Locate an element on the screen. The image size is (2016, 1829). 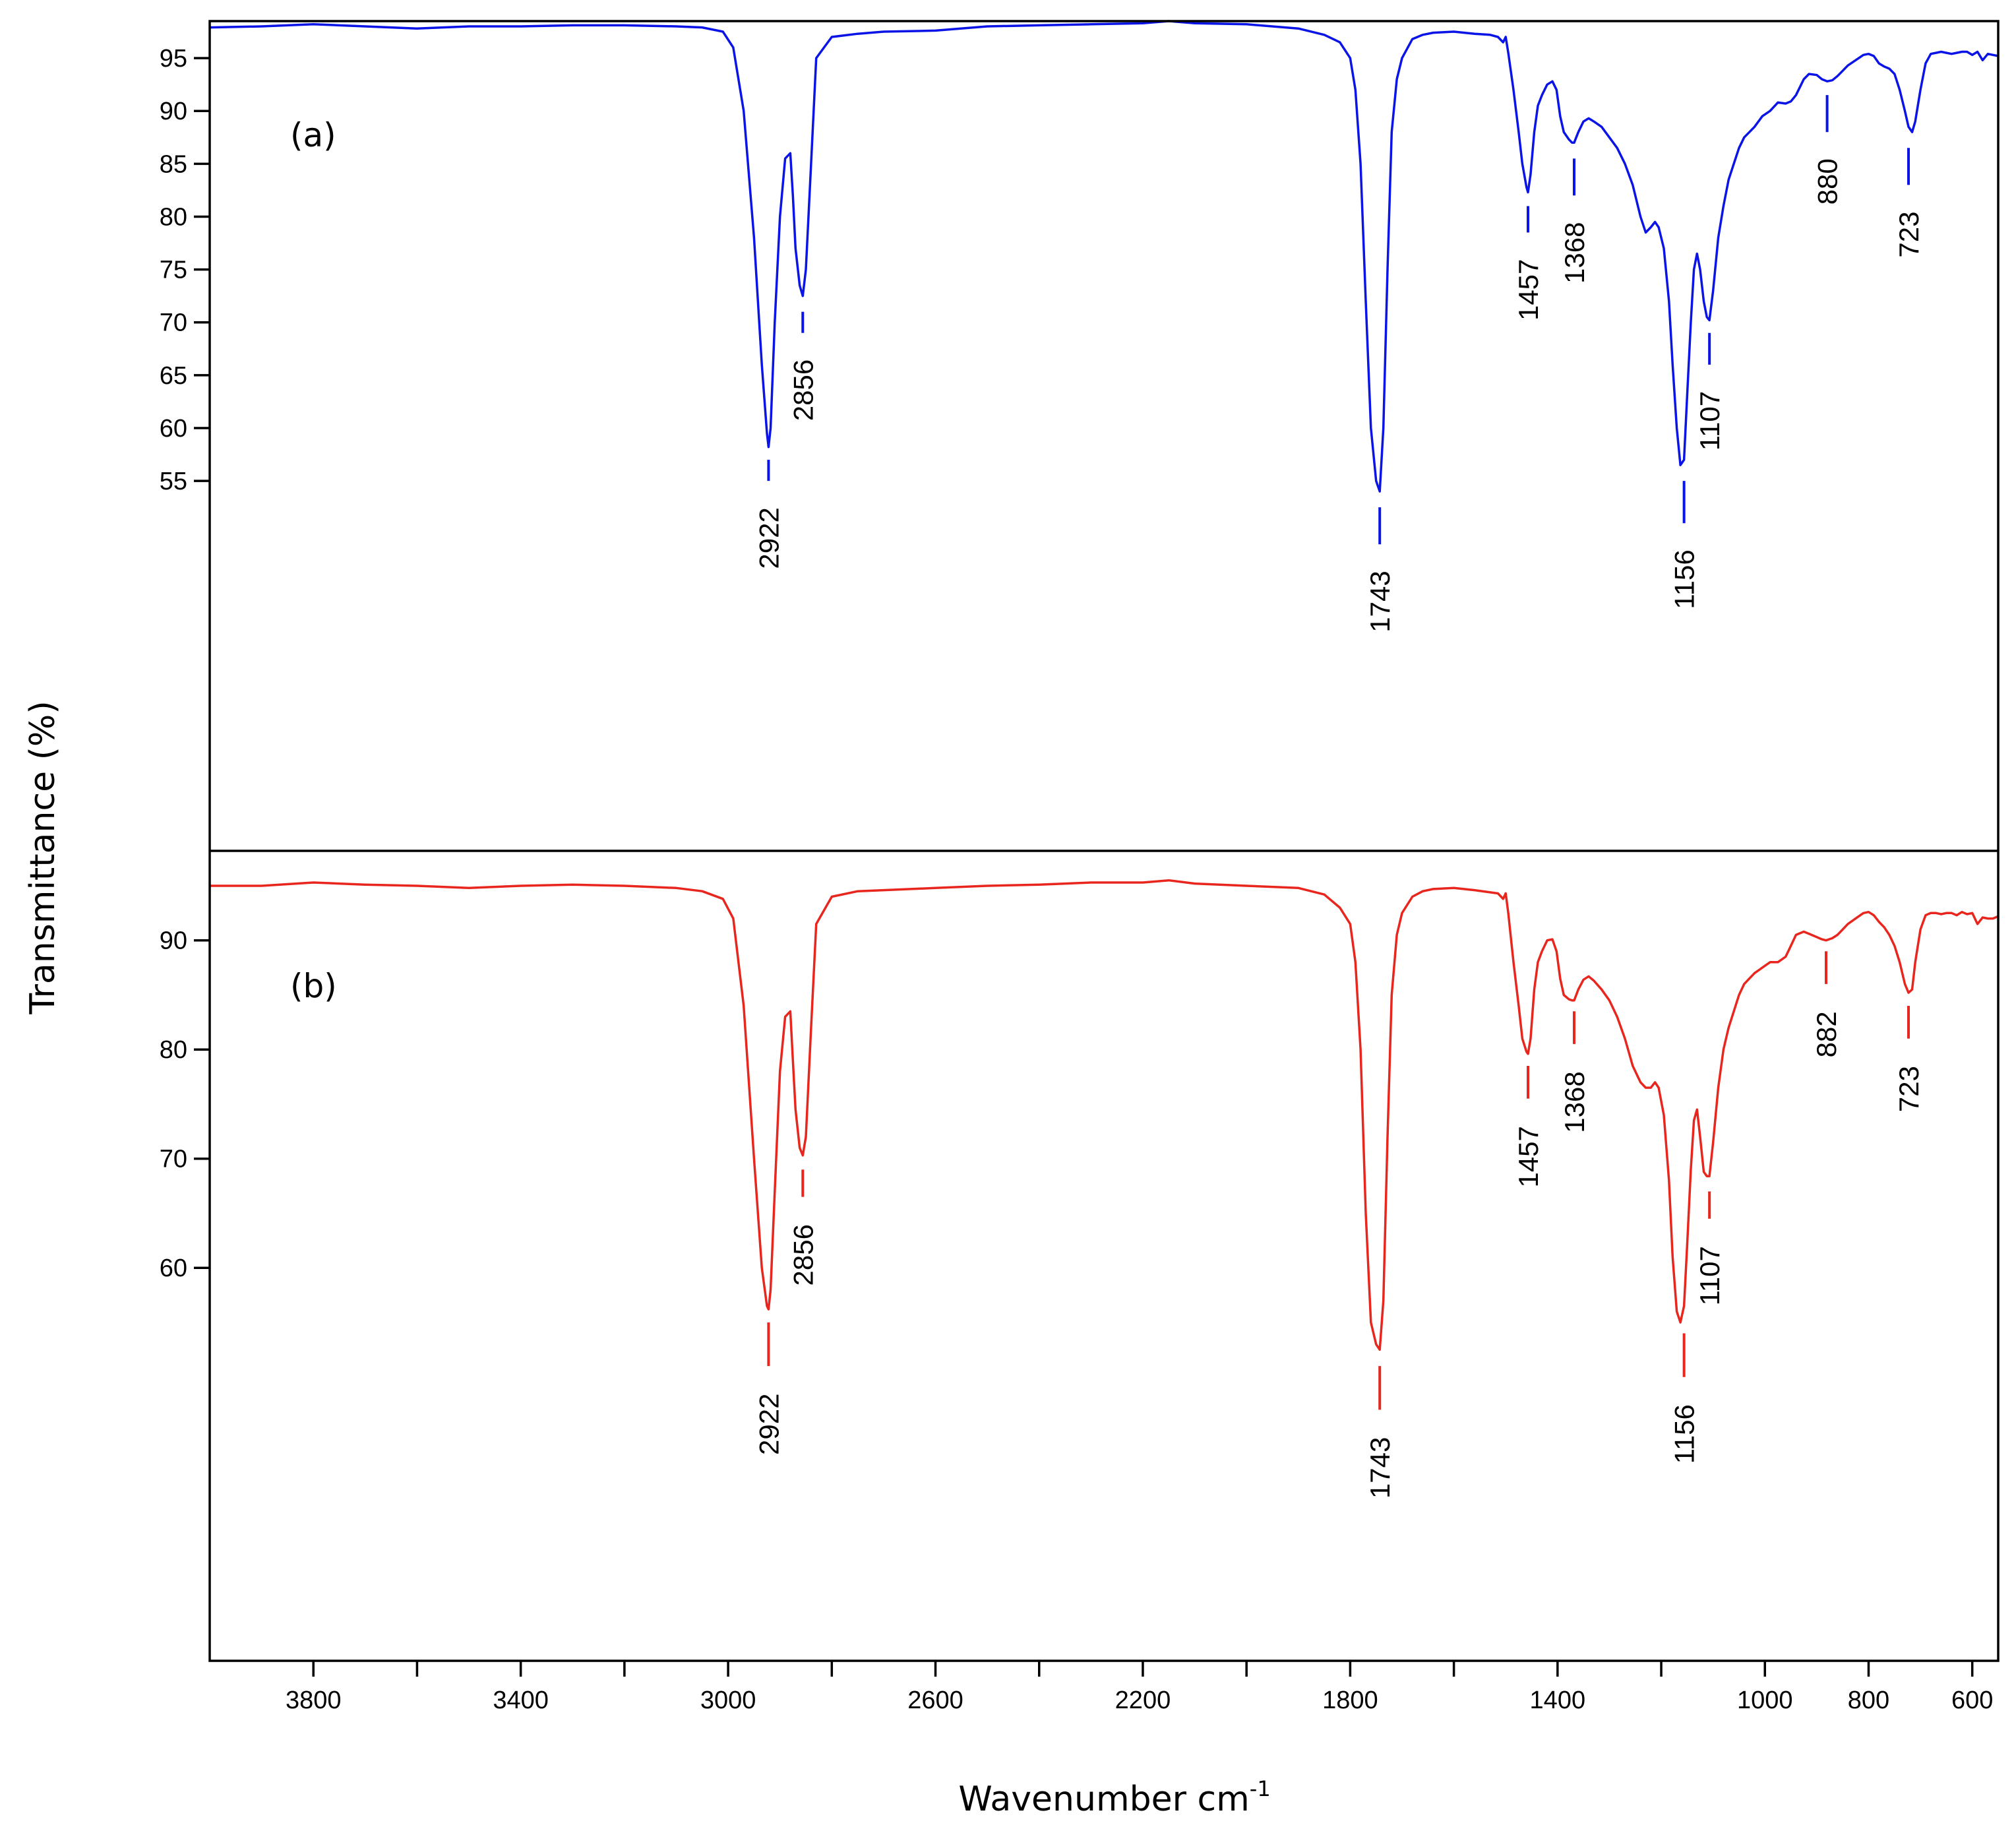
x-axis-title: Wavenumber cm-1 is located at coordinates (1114, 1797).